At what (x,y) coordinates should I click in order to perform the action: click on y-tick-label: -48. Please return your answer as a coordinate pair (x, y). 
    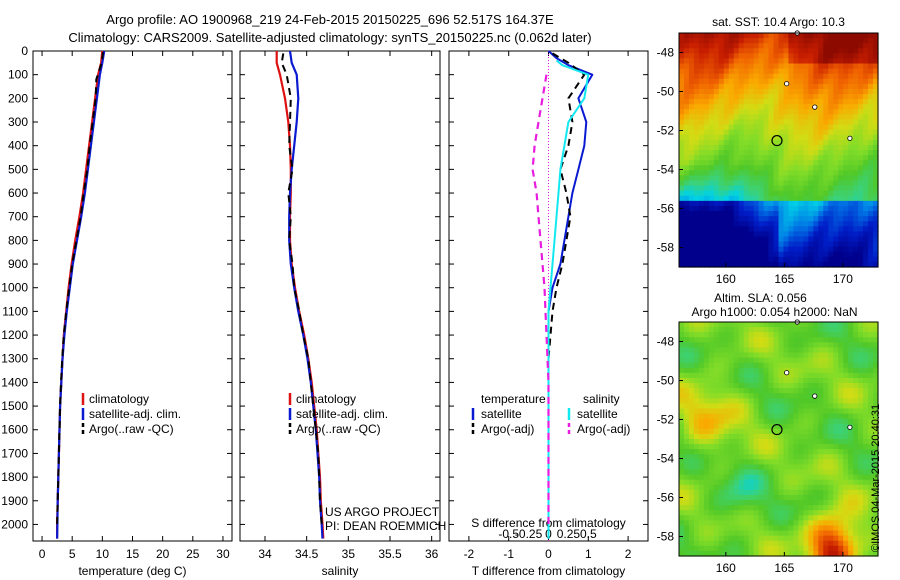
    Looking at the image, I should click on (666, 53).